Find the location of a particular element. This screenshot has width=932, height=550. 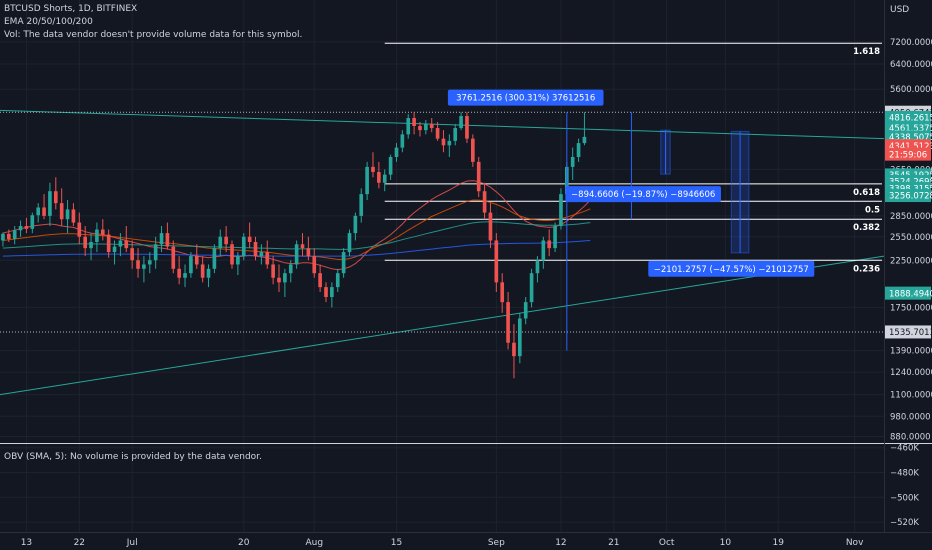

obv-tick-label: −500K is located at coordinates (904, 498).